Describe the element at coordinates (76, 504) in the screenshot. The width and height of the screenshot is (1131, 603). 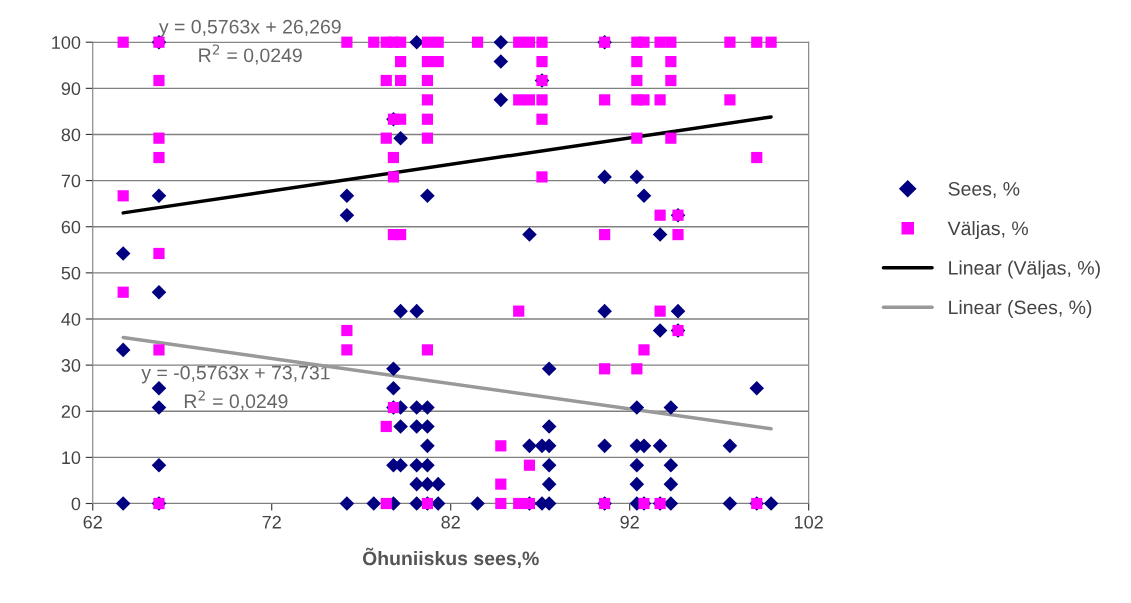
I see `y-tick-label: 0` at that location.